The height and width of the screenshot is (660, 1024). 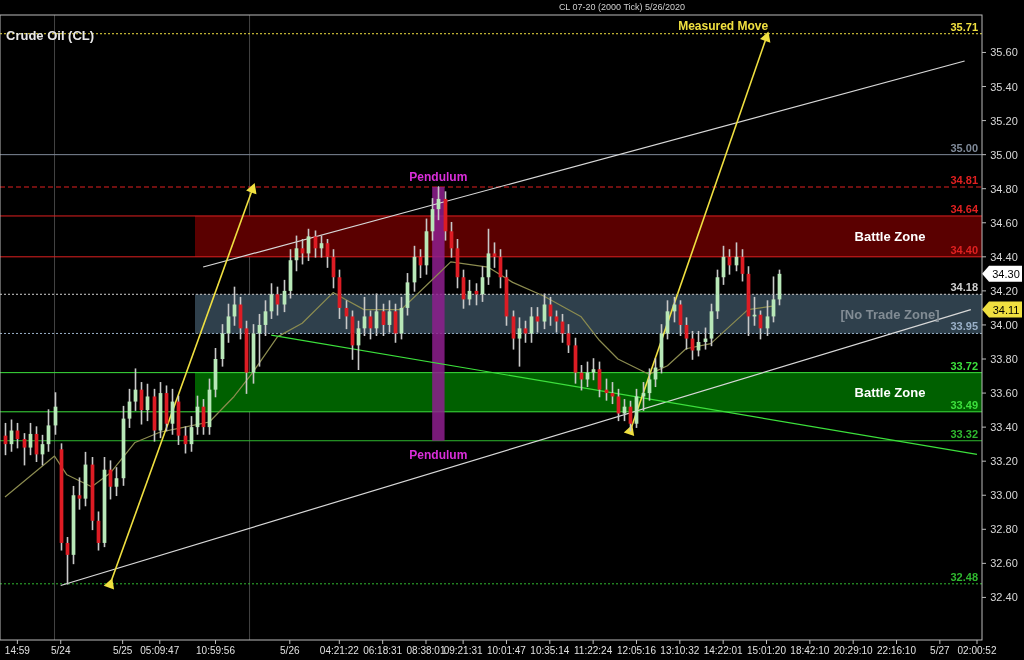 What do you see at coordinates (964, 433) in the screenshot?
I see `ref-line-label: 33.32` at bounding box center [964, 433].